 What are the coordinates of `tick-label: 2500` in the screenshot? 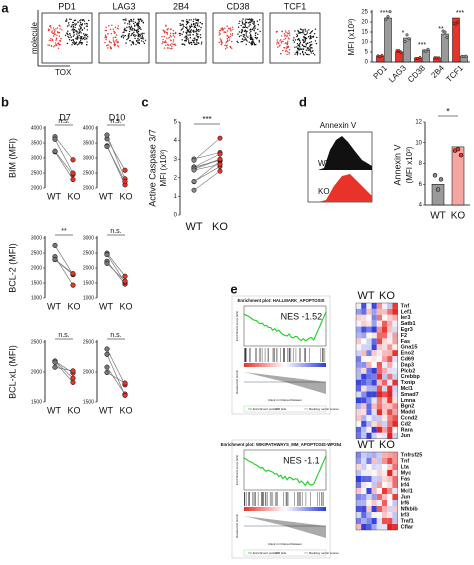 It's located at (88, 173).